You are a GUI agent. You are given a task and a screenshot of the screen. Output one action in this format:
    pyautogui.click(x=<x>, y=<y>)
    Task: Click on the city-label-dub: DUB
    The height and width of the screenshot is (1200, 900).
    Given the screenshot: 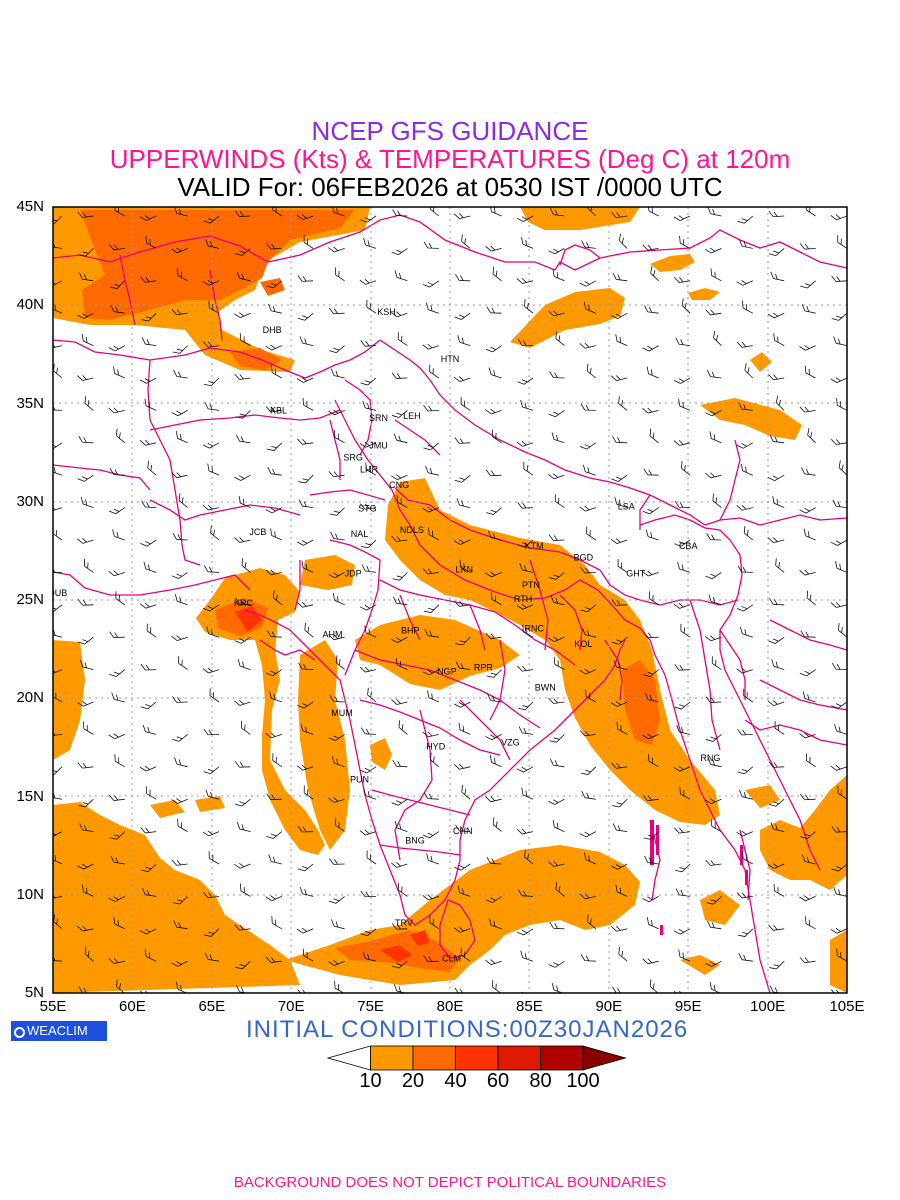 What is the action you would take?
    pyautogui.click(x=57, y=593)
    